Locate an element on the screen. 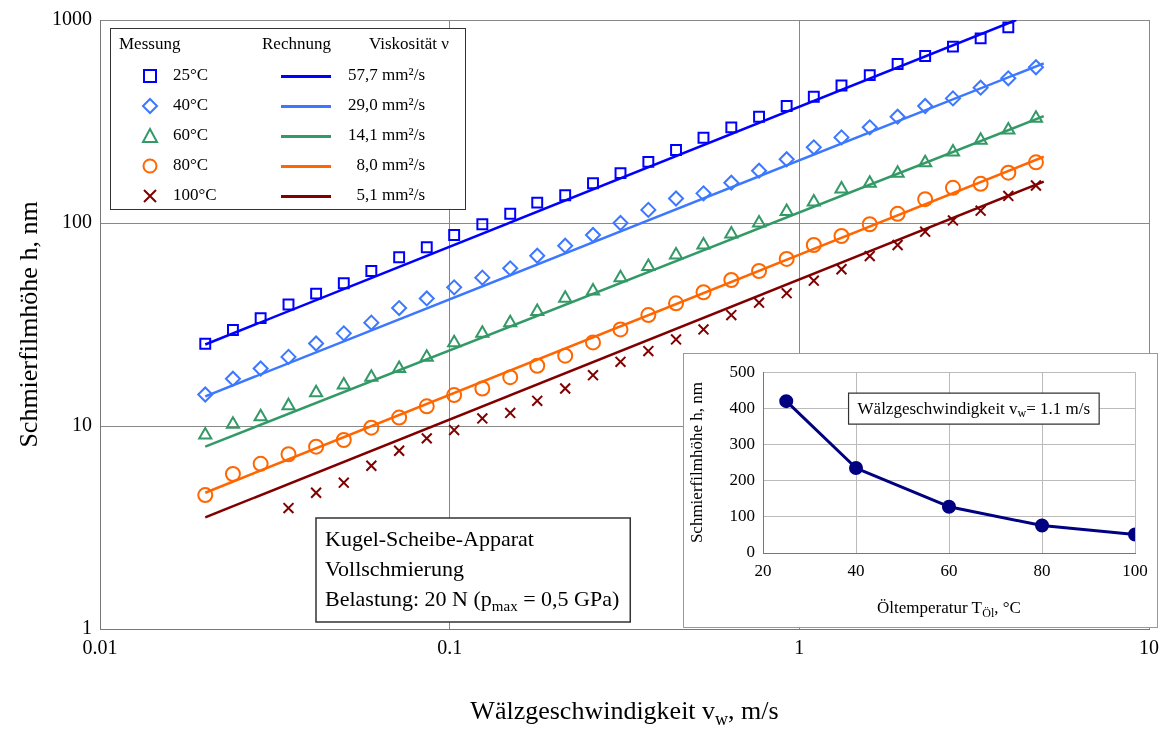 The height and width of the screenshot is (730, 1167). x-tick-label: 80 is located at coordinates (1042, 570).